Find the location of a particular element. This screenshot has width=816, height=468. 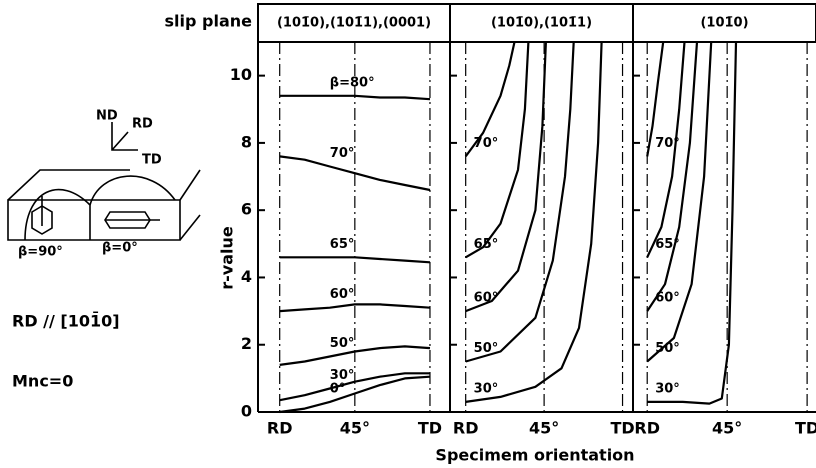

header-label: slip plane is located at coordinates (209, 21).